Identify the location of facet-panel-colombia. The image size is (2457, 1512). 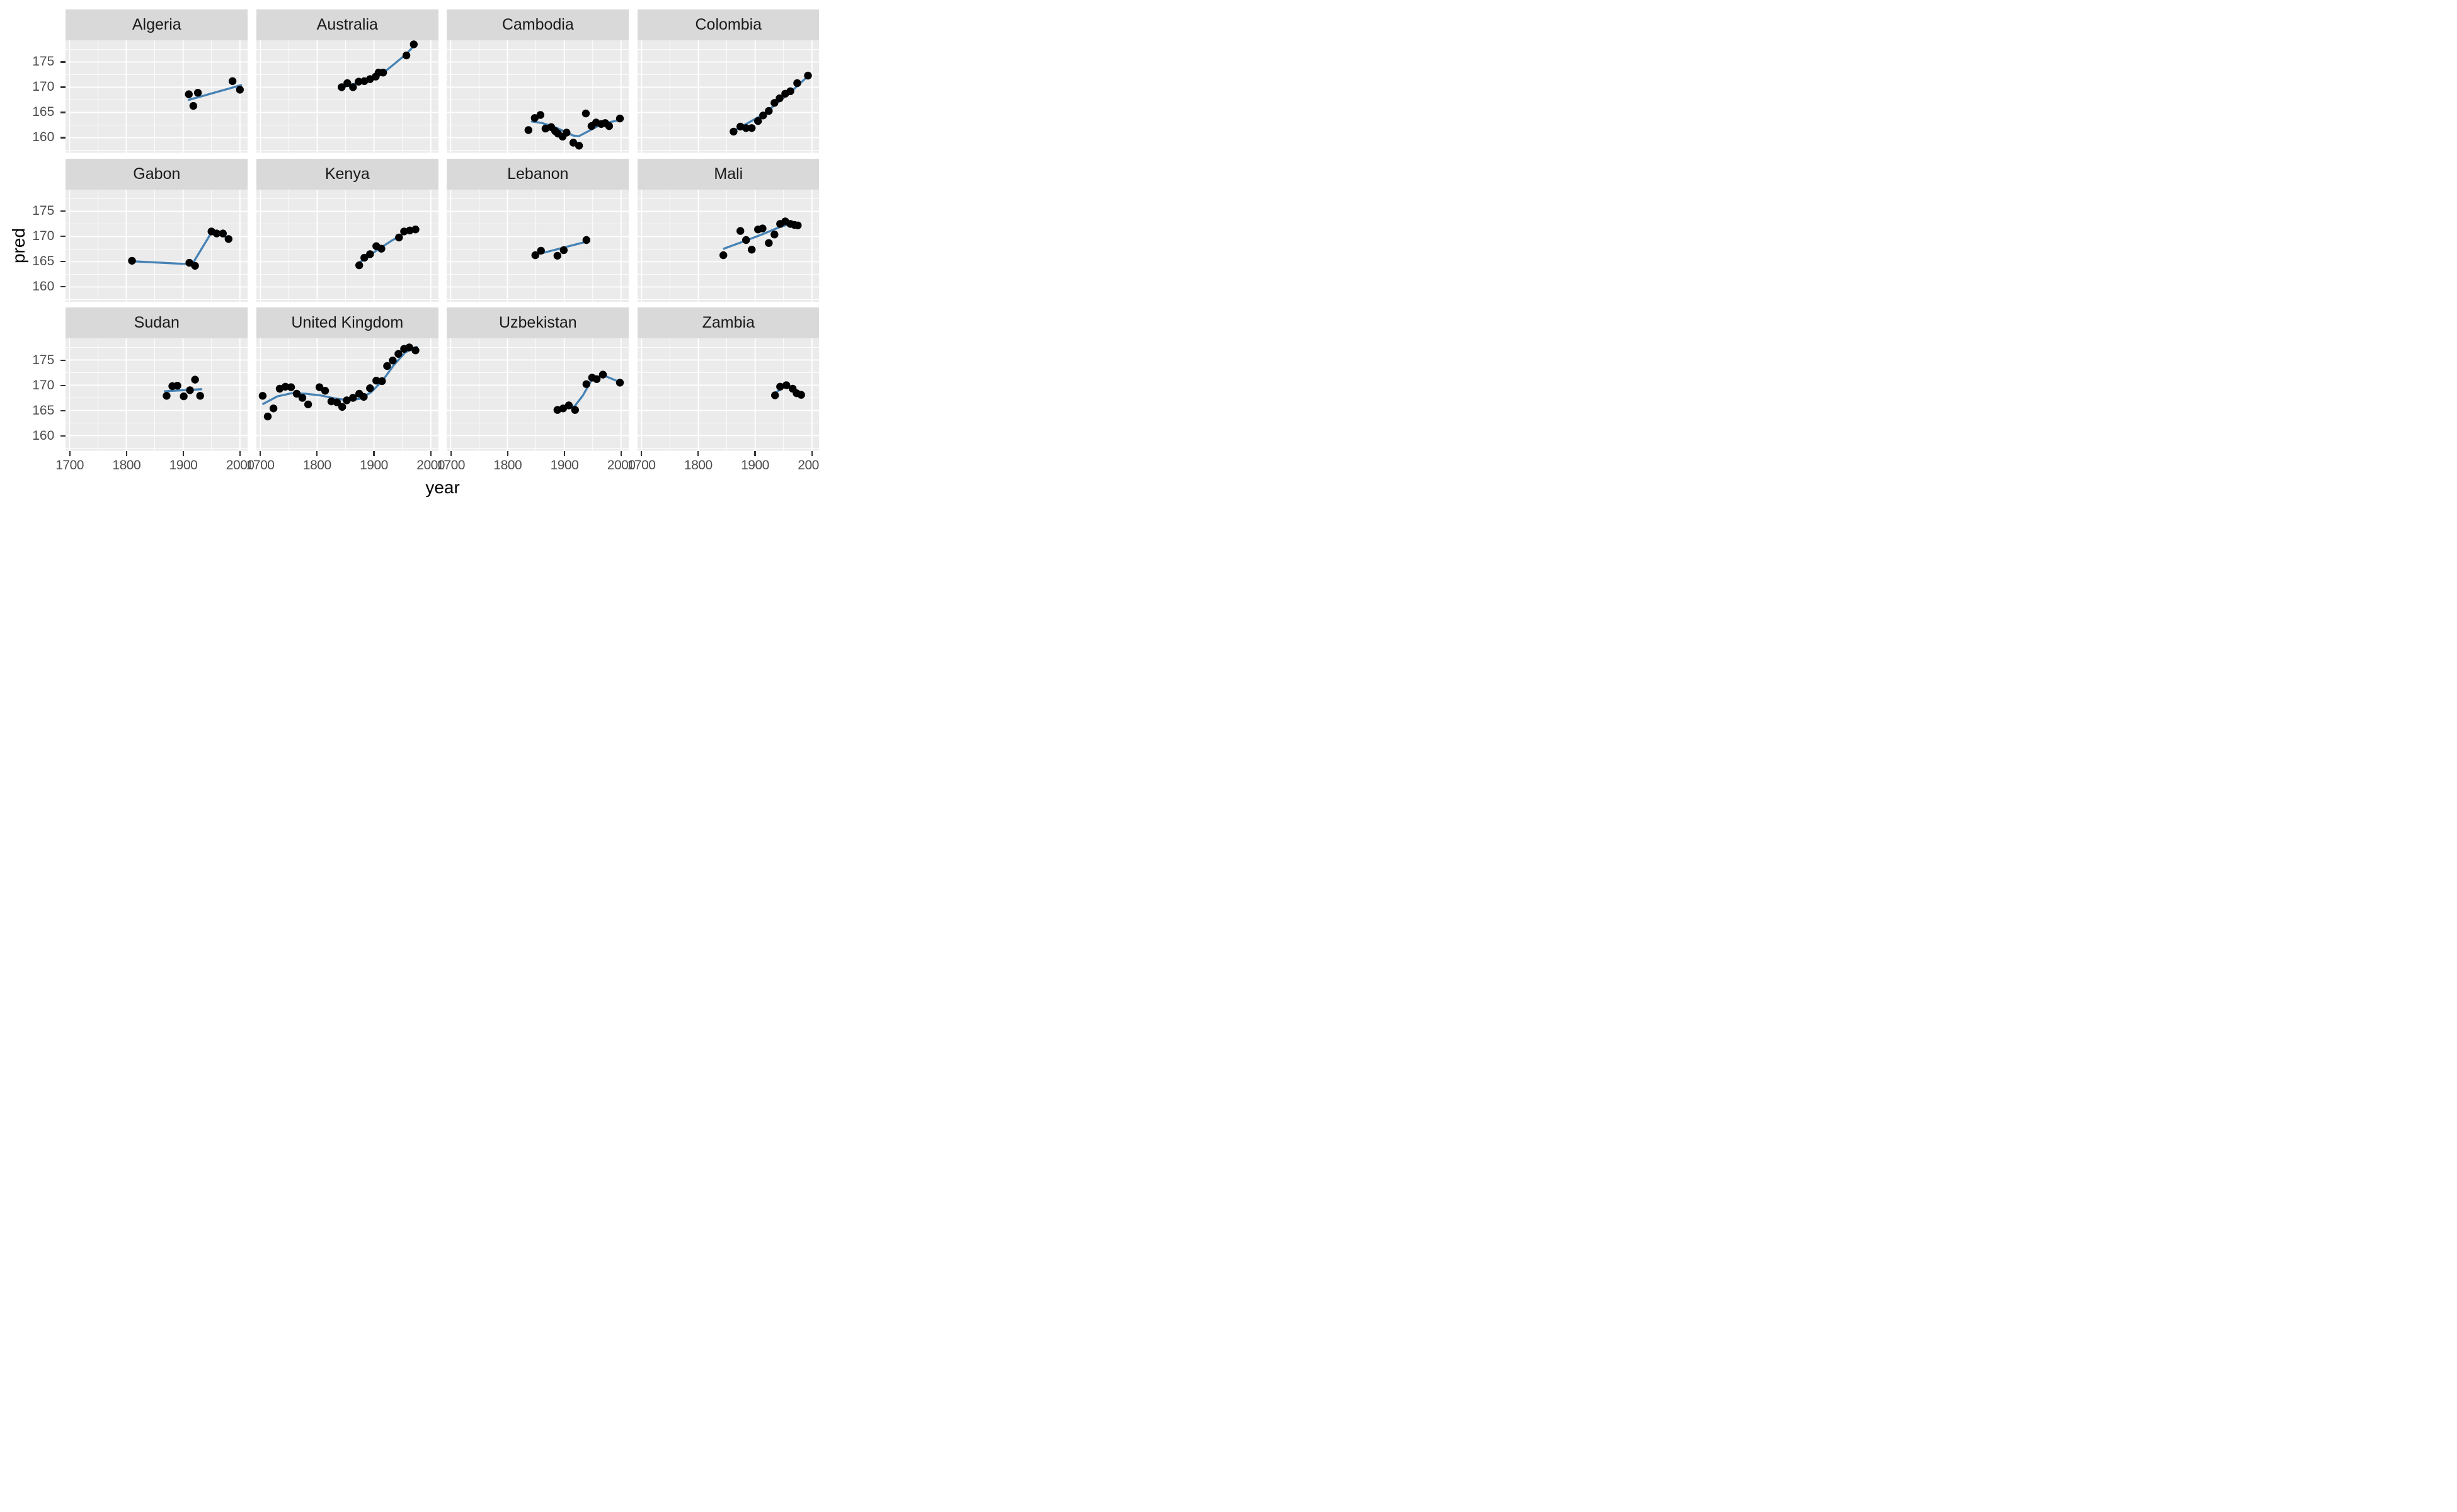
(728, 96).